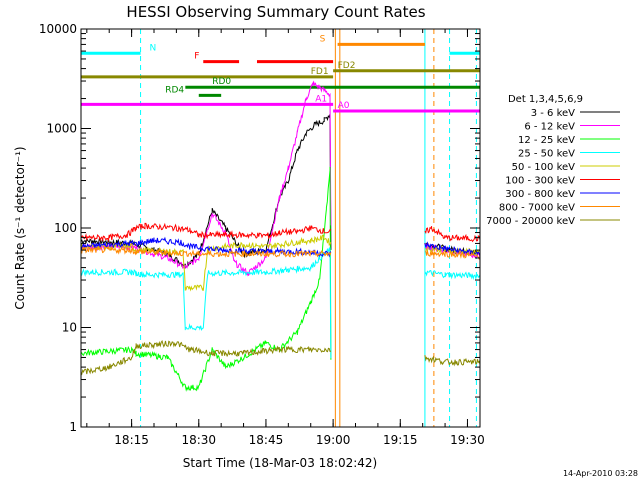  Describe the element at coordinates (280, 463) in the screenshot. I see `x-axis-label: Start Time (18-Mar-03 18:02:42)` at that location.